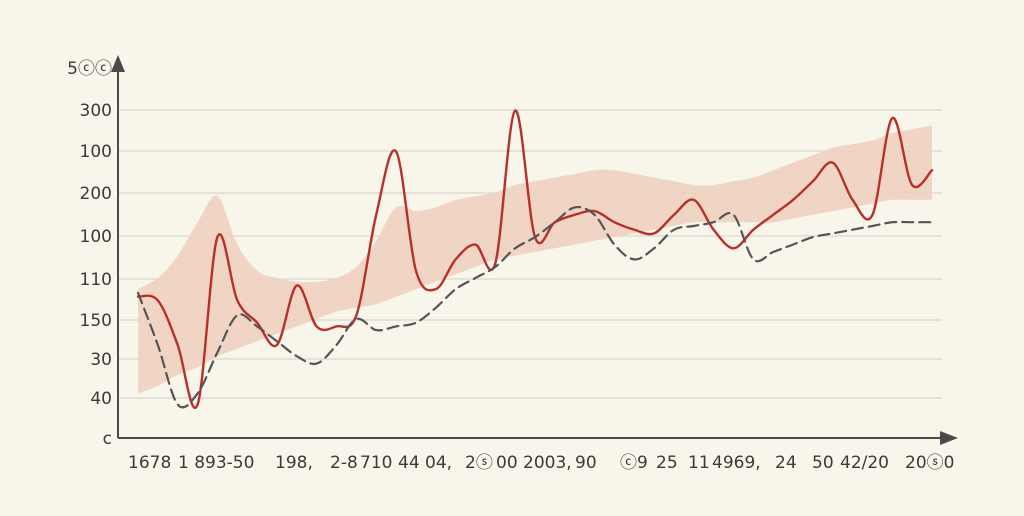  What do you see at coordinates (864, 463) in the screenshot?
I see `x-tick-label: 42/20` at bounding box center [864, 463].